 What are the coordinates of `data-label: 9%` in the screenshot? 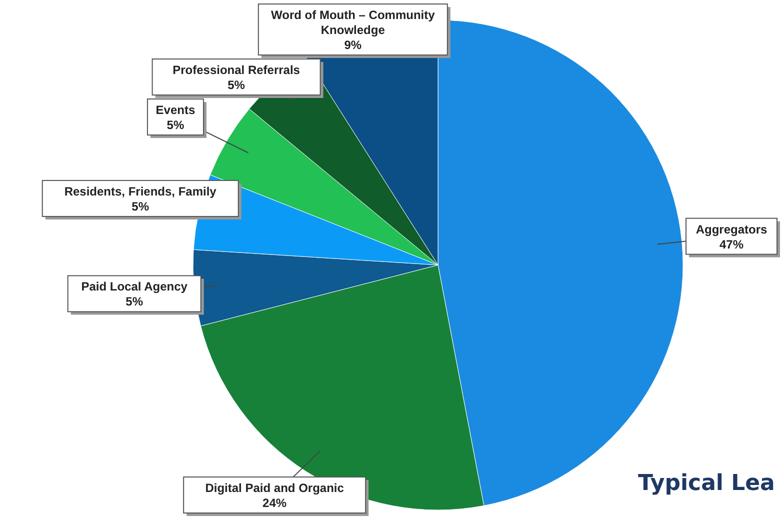 It's located at (353, 45).